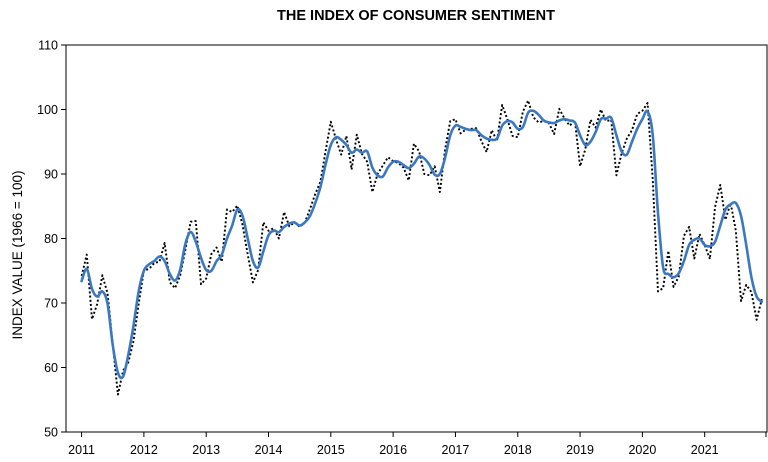 The image size is (768, 462). Describe the element at coordinates (642, 450) in the screenshot. I see `x-tick-label: 2020` at that location.